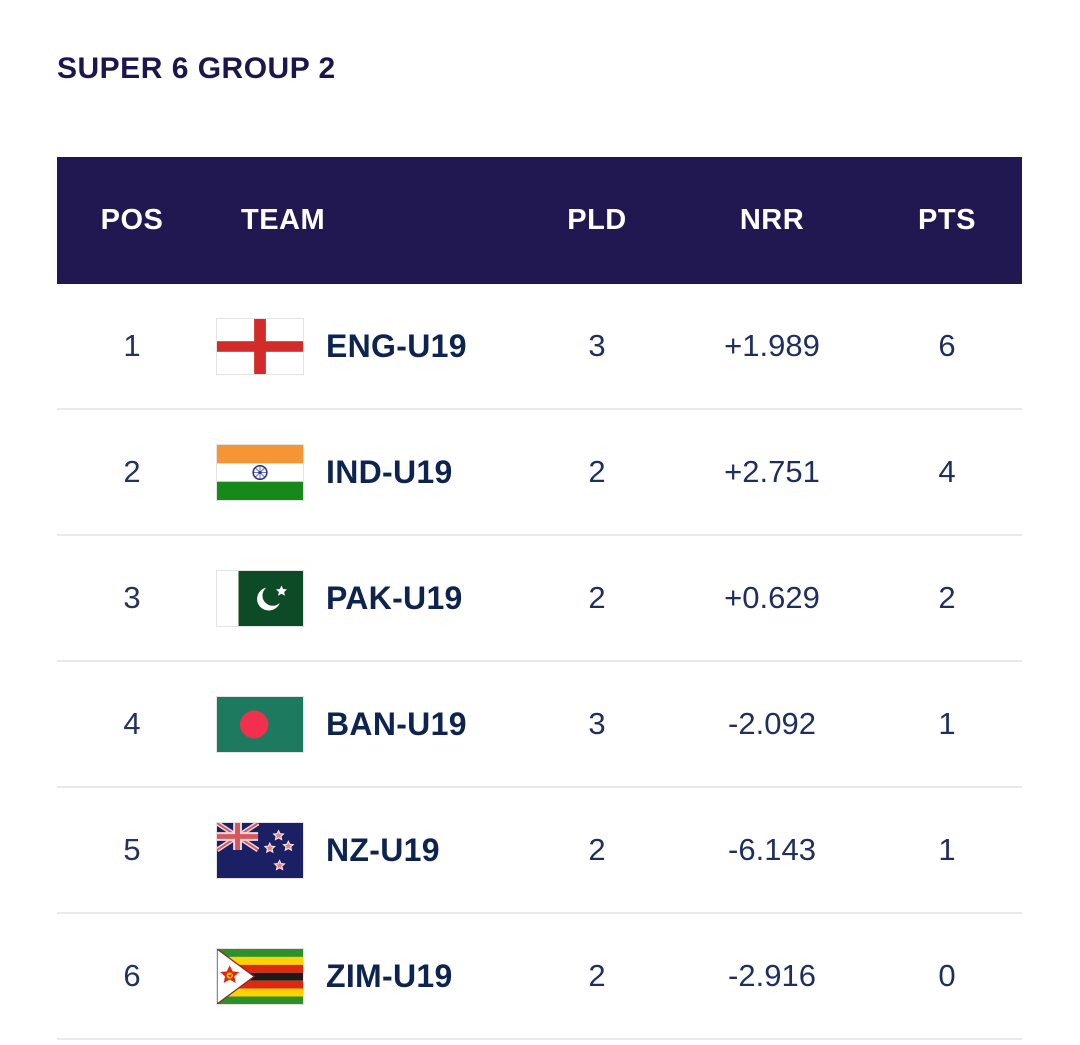  I want to click on team-cell: BAN-U19, so click(364, 724).